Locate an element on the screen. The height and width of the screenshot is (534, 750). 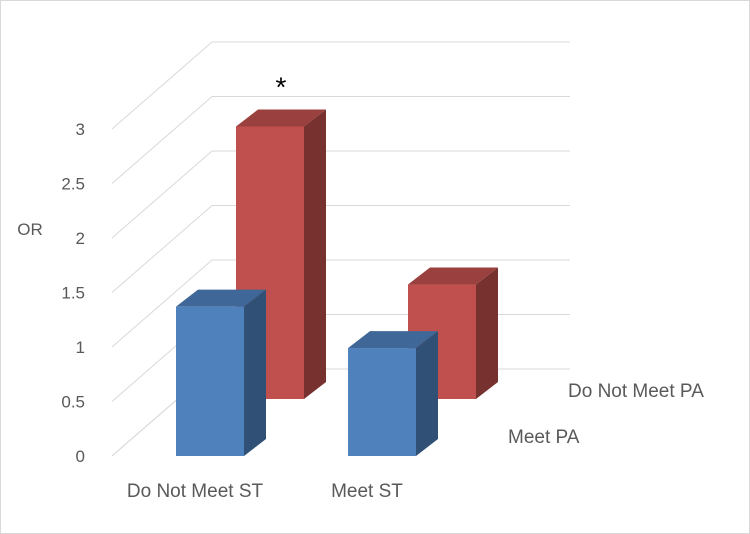
y-axis-ticks: 0 0.5 1 1.5 2 2.5 3 is located at coordinates (73, 293).